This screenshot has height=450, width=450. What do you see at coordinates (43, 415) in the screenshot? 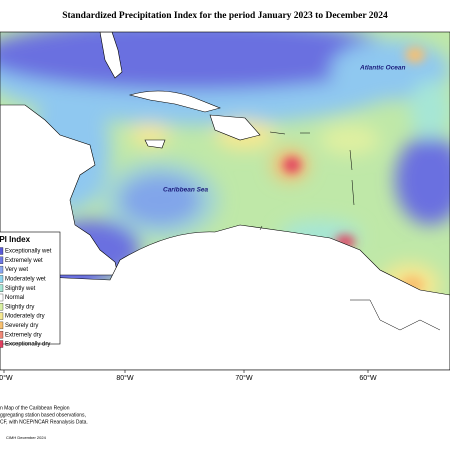
I see `footnote-line: ggregating station based observations,` at bounding box center [43, 415].